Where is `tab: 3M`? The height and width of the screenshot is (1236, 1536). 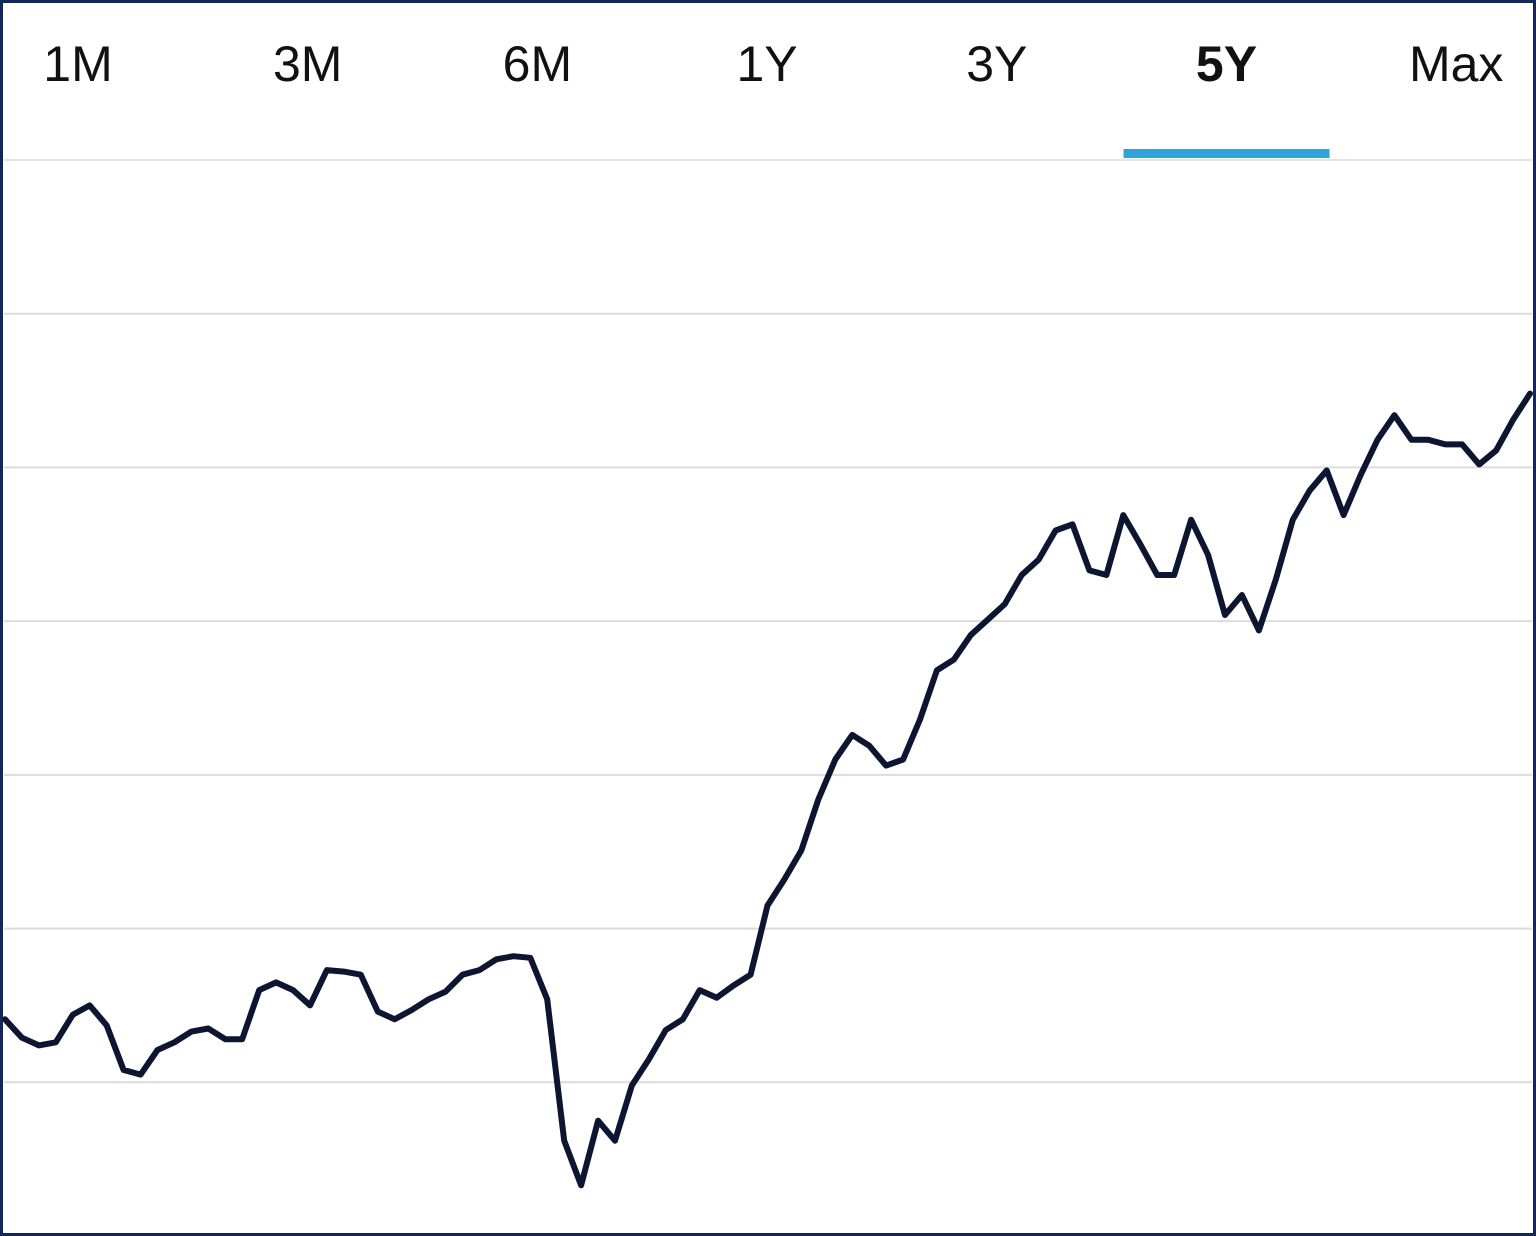
tab: 3M is located at coordinates (307, 64).